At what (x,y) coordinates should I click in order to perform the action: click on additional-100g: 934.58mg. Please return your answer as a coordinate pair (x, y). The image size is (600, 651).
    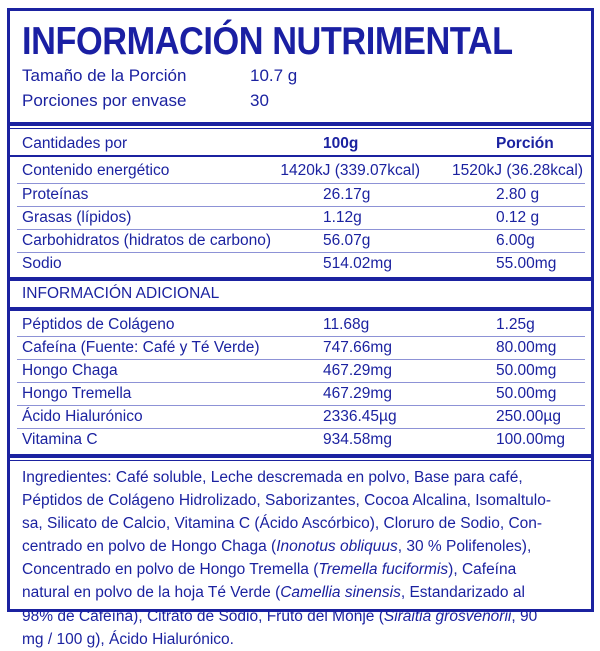
    Looking at the image, I should click on (357, 439).